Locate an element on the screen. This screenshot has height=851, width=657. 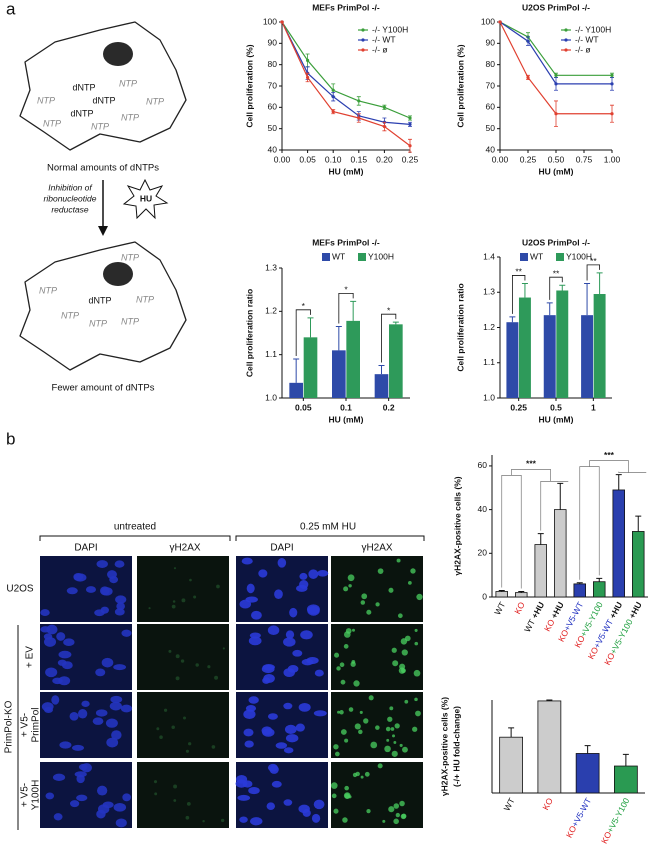
y-tick-label: 90 is located at coordinates (491, 43).